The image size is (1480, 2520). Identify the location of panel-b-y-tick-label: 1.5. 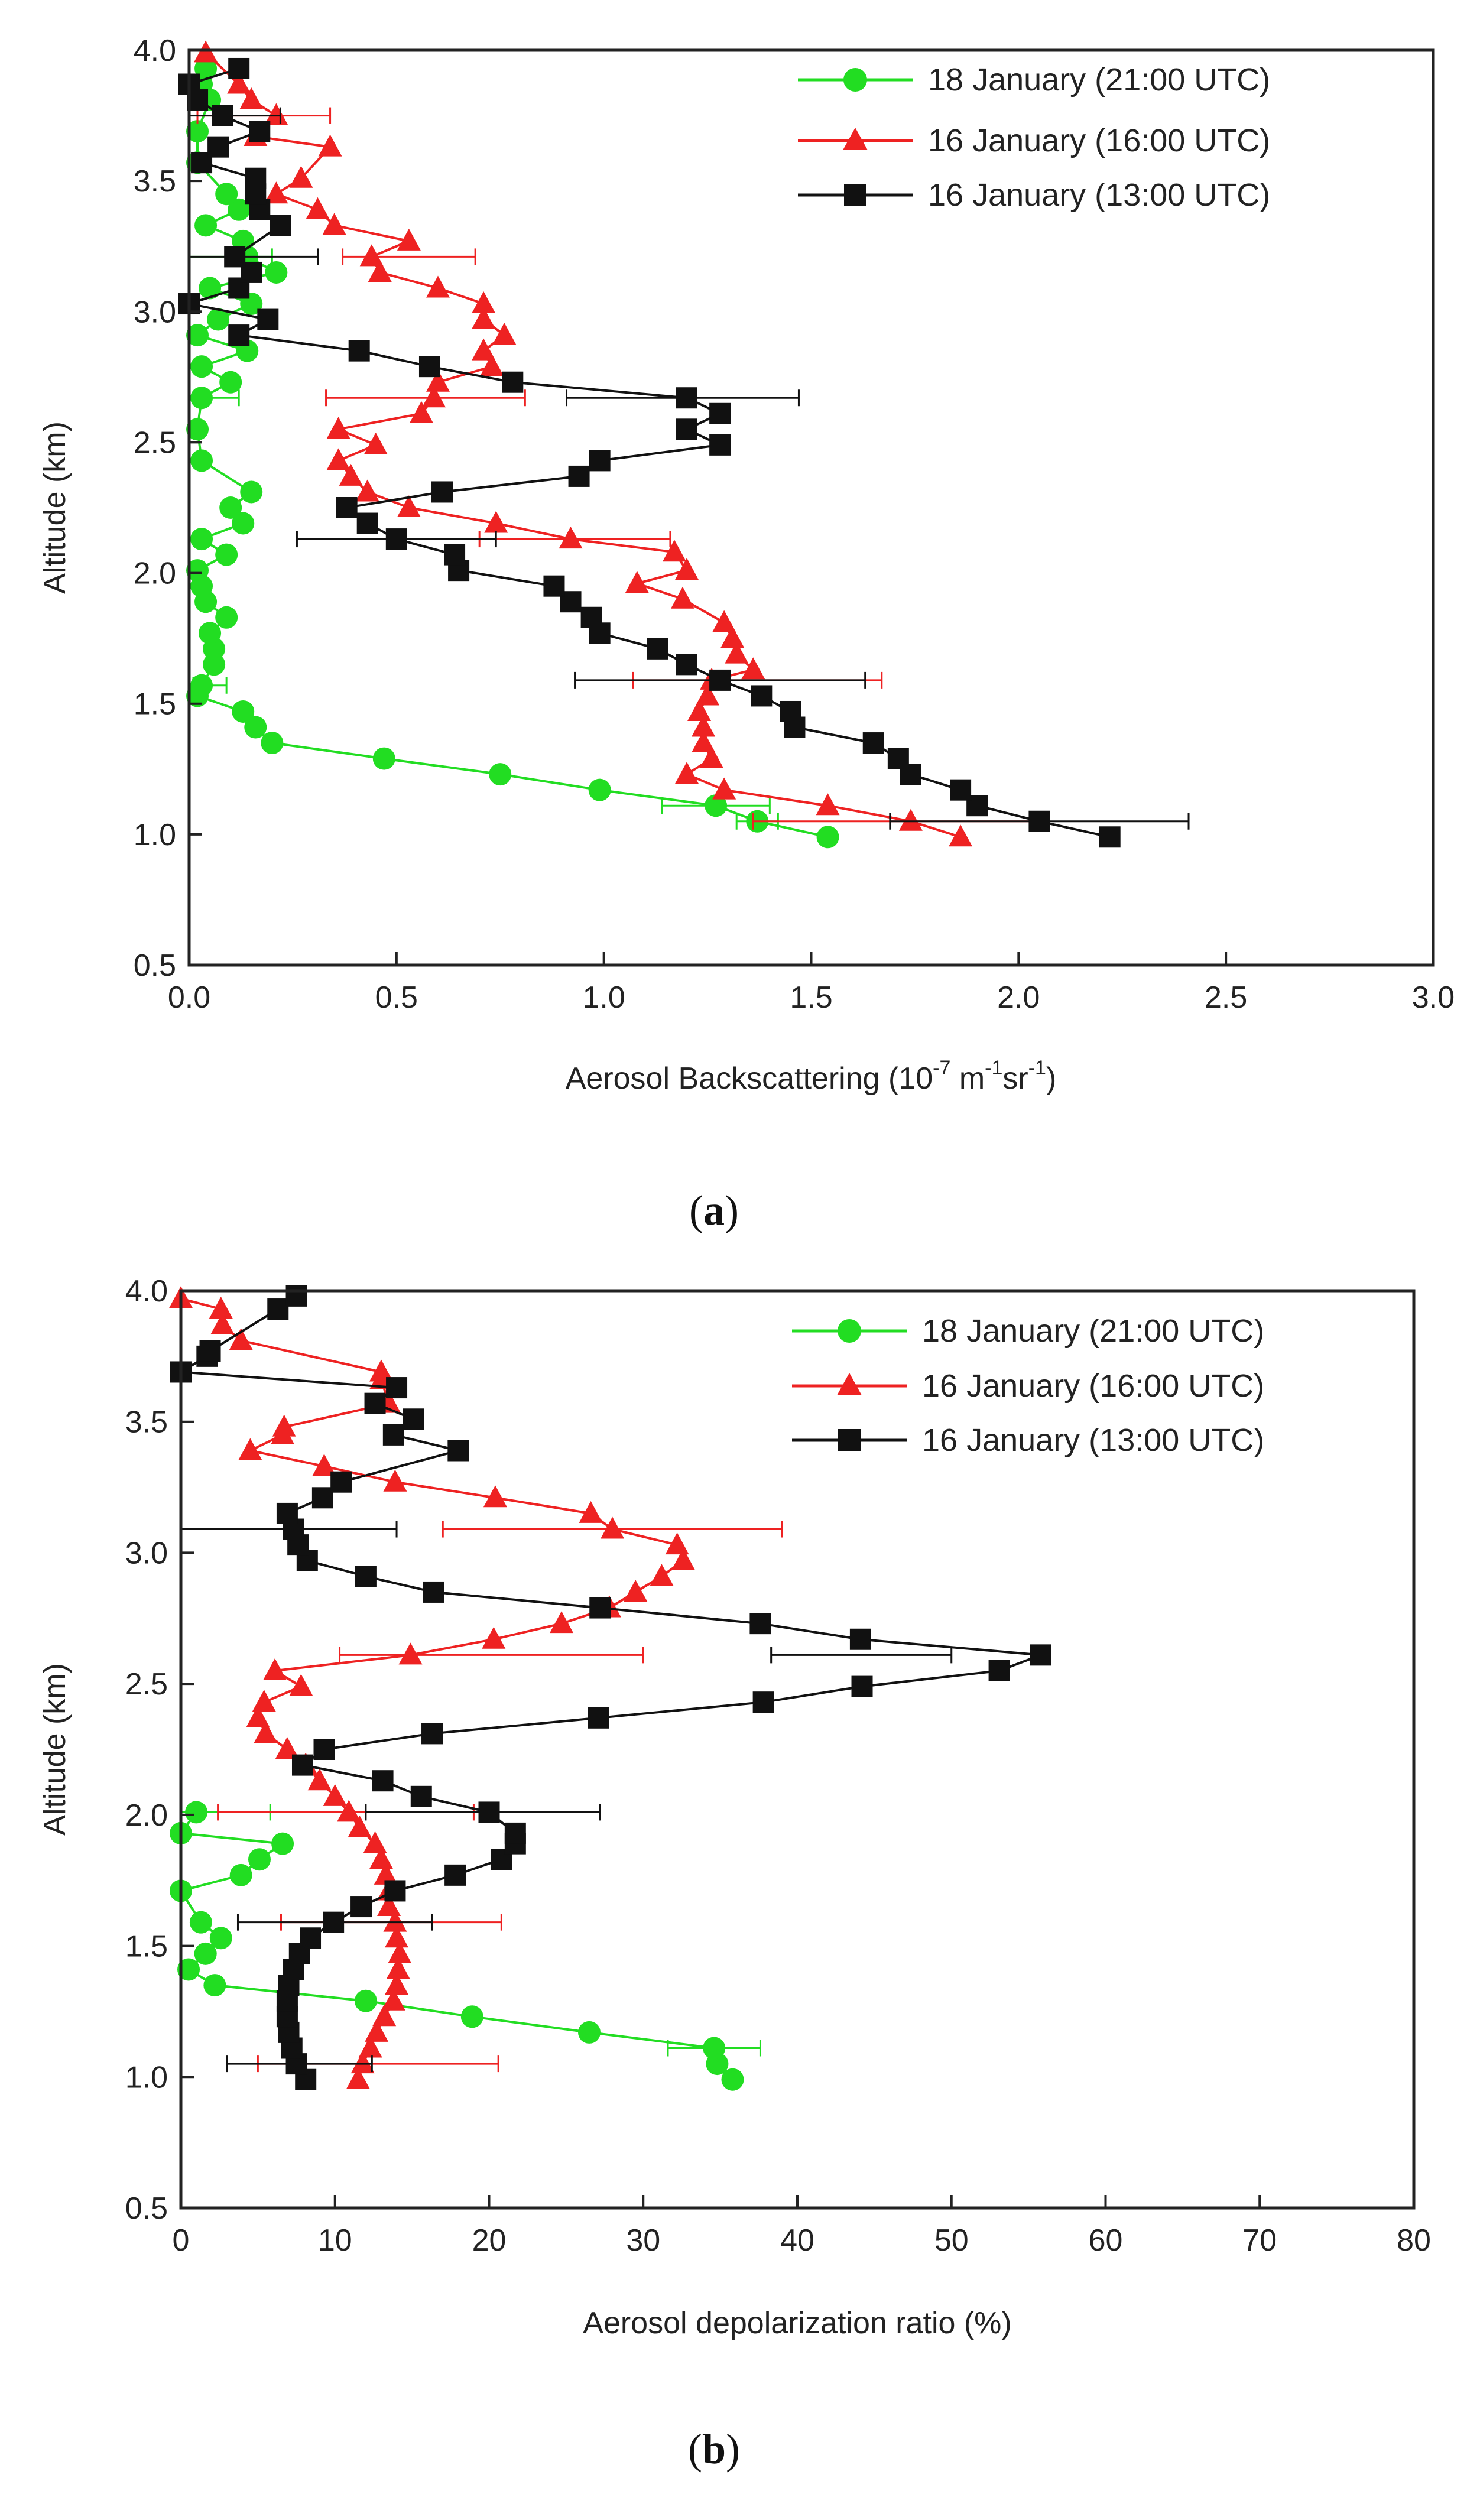
(146, 1947).